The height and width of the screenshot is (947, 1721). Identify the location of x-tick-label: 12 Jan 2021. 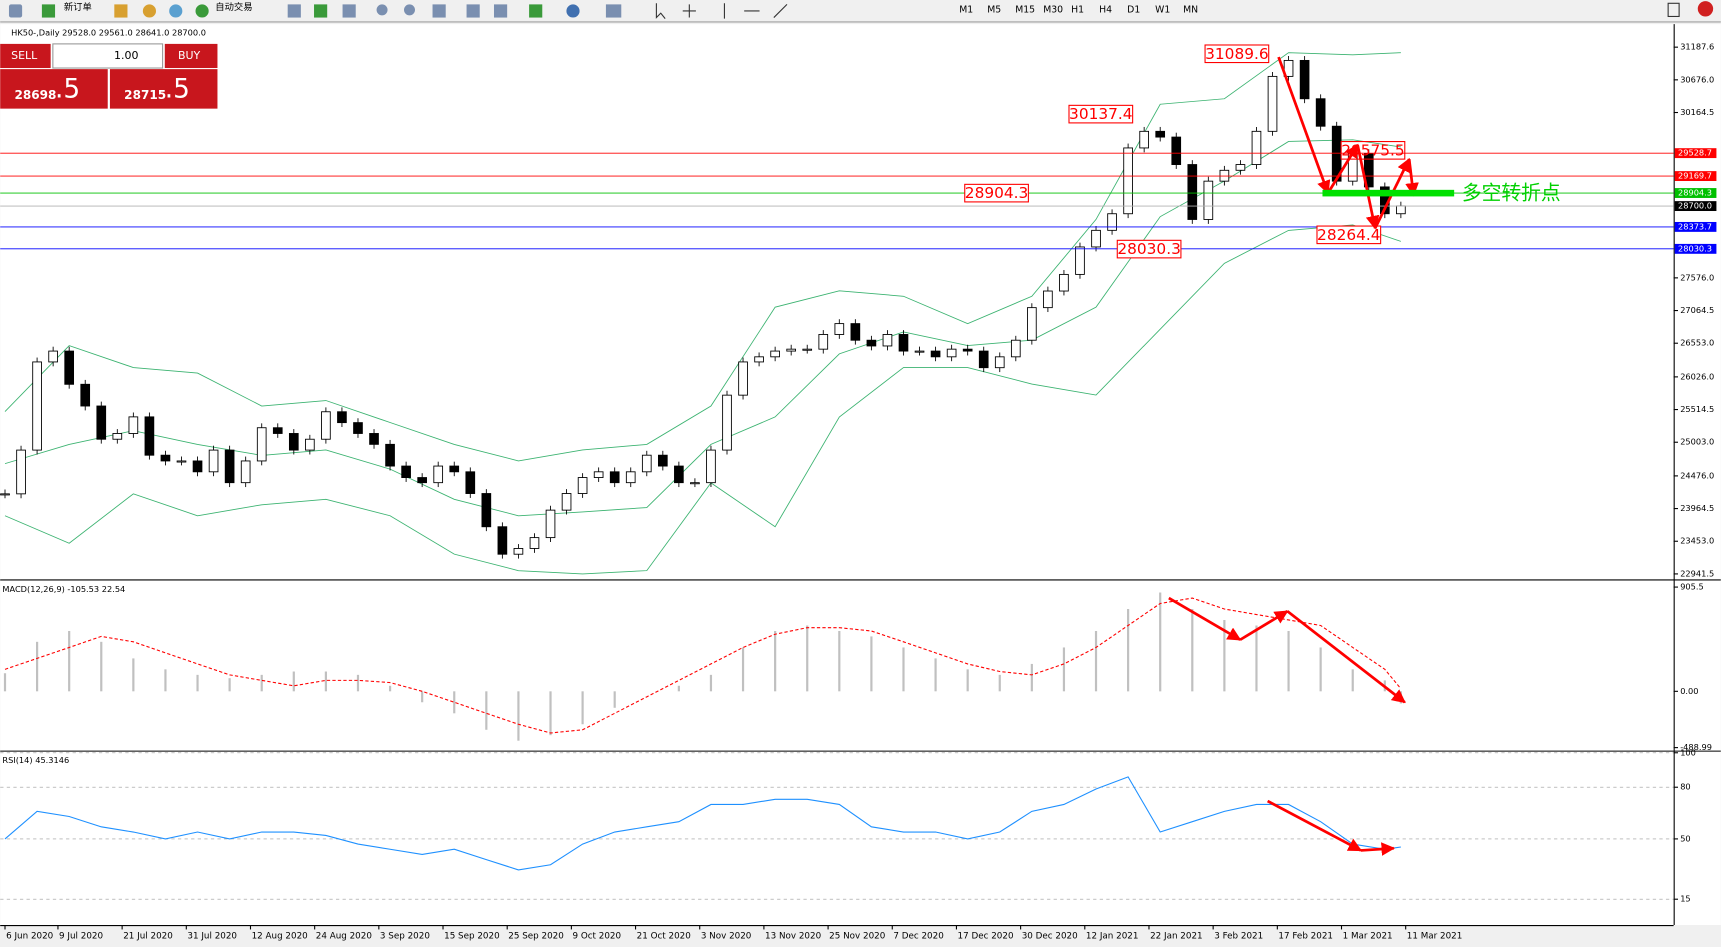
(1112, 937).